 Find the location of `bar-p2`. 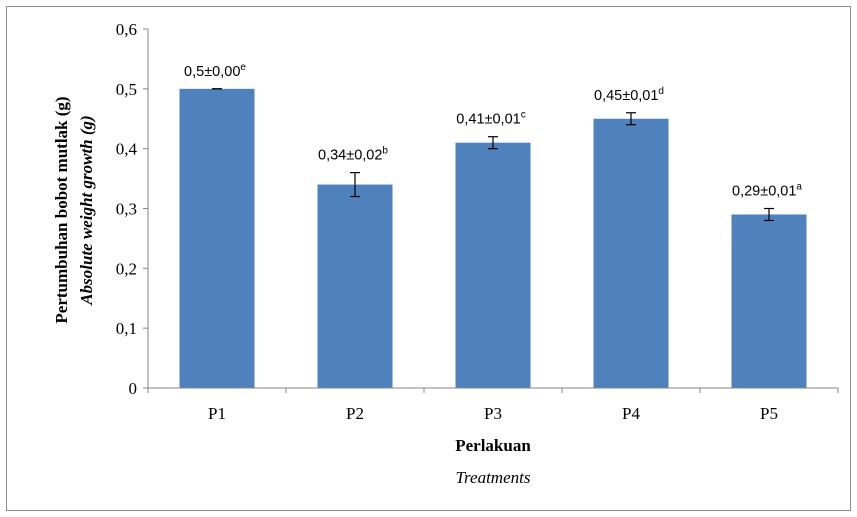

bar-p2 is located at coordinates (355, 286).